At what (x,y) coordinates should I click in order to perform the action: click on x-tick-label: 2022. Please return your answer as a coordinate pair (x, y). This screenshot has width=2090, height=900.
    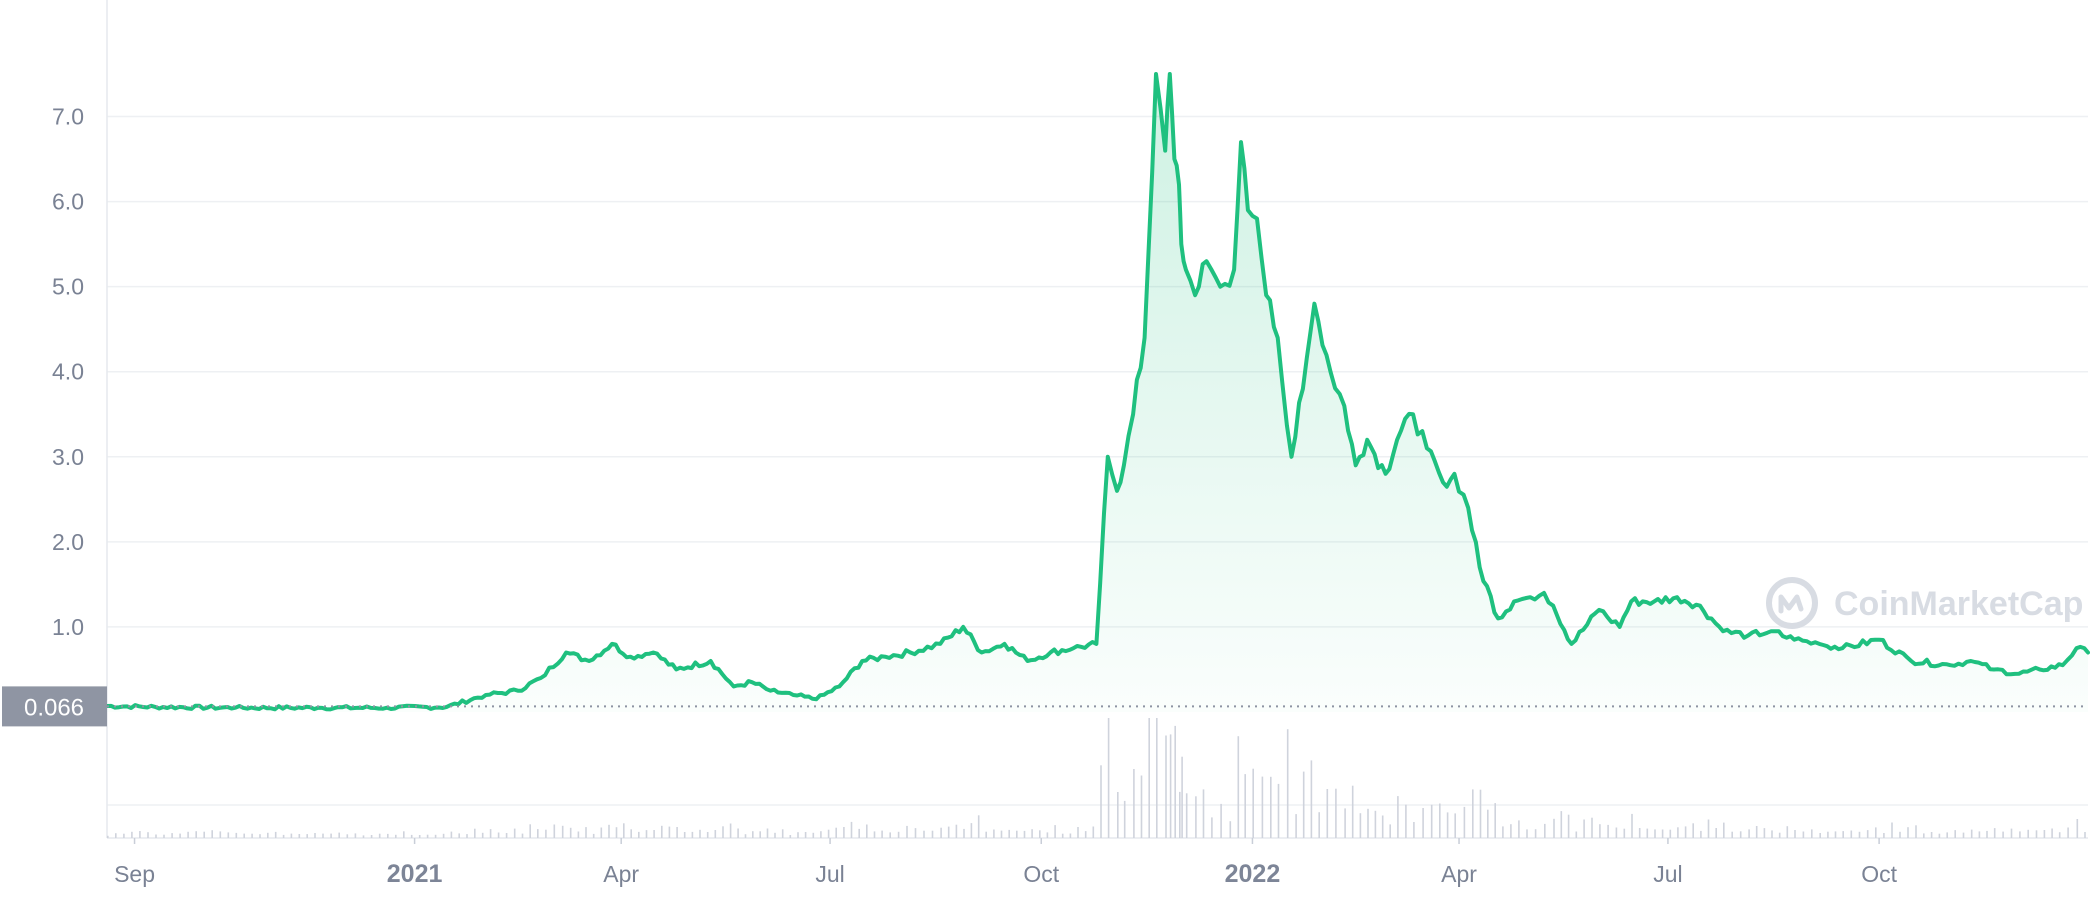
    Looking at the image, I should click on (1253, 874).